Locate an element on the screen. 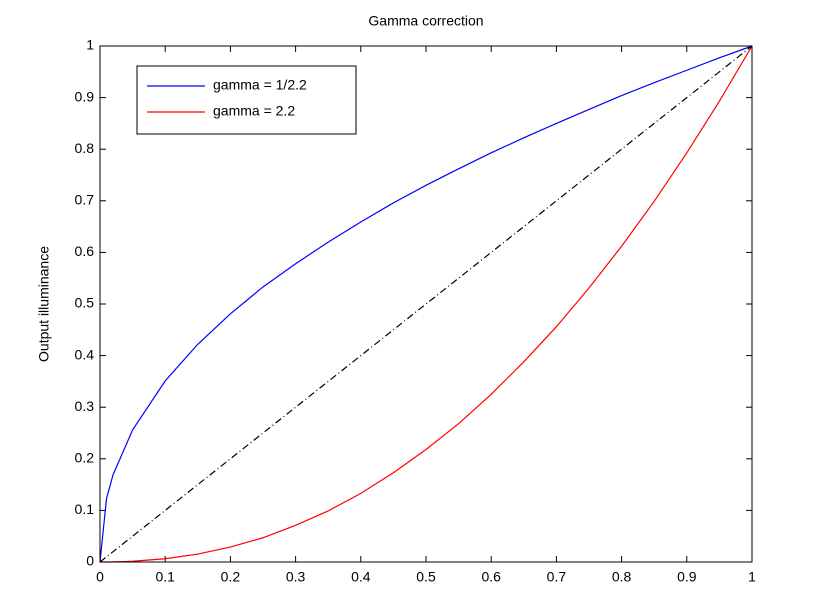 The width and height of the screenshot is (837, 611). x-tick-label: 0.1 is located at coordinates (165, 577).